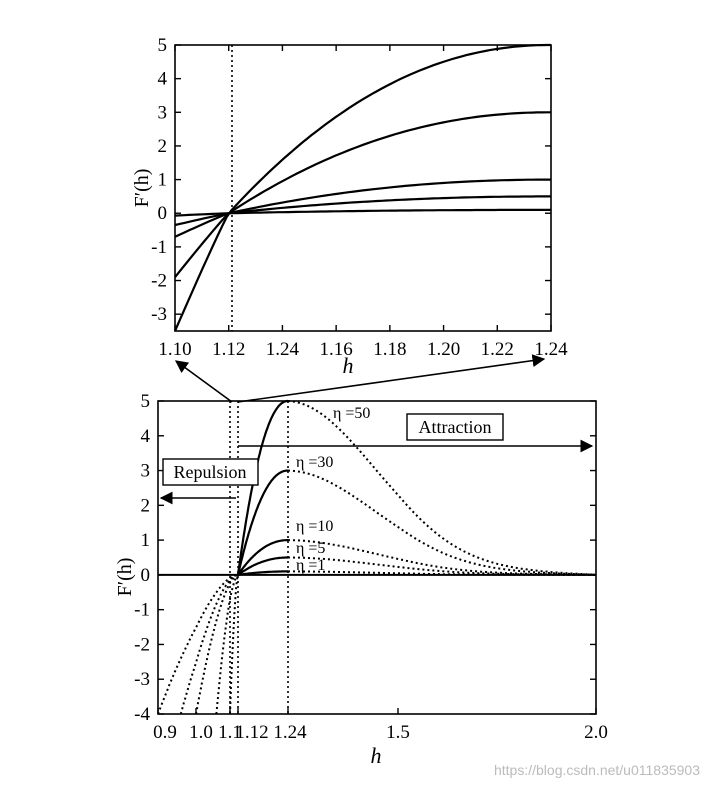  Describe the element at coordinates (228, 349) in the screenshot. I see `top-x-tick-label: 1.12` at that location.